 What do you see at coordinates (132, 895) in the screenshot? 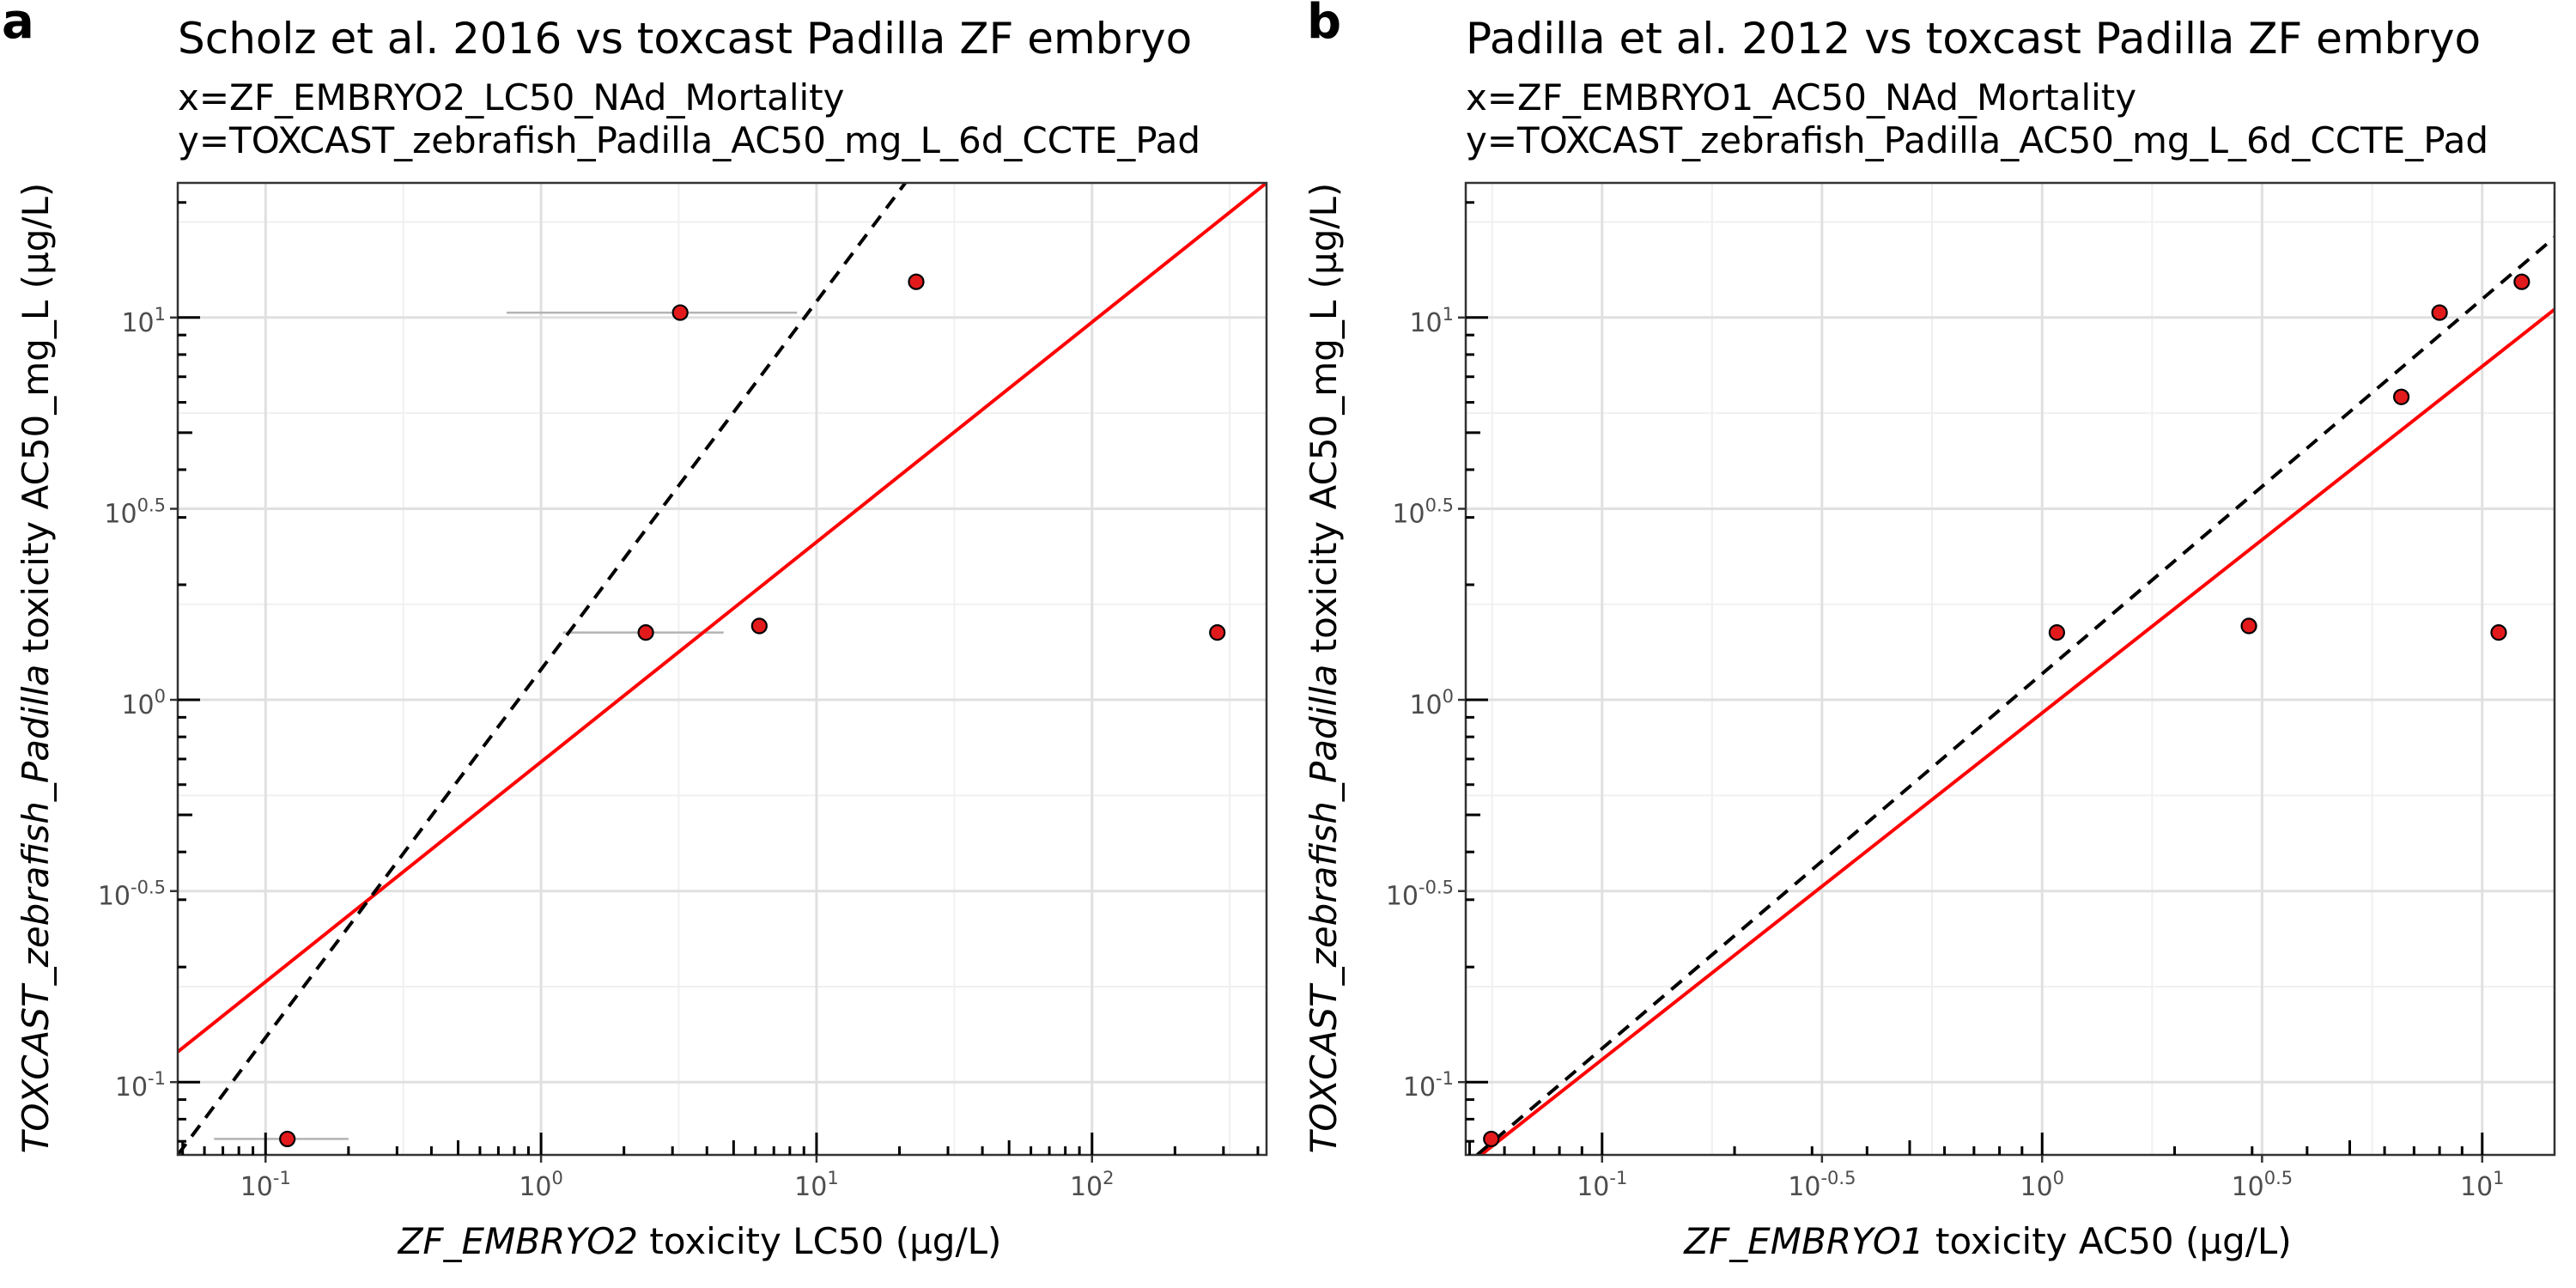
I see `panel-a-y-tick-label: 10-0.5` at bounding box center [132, 895].